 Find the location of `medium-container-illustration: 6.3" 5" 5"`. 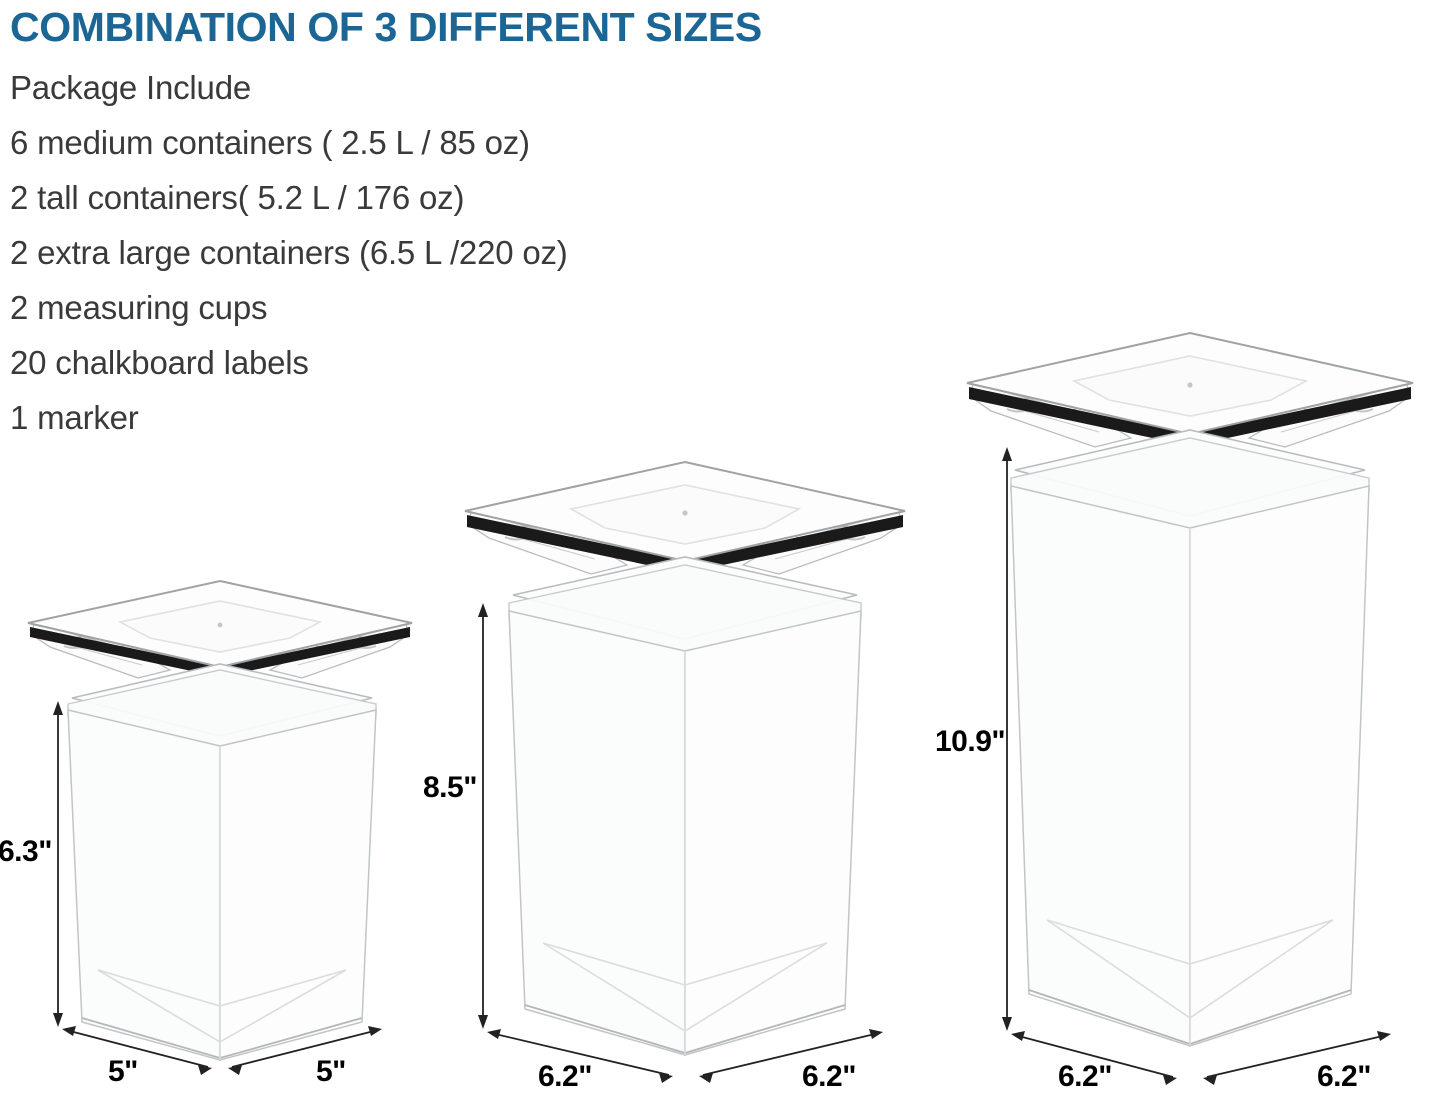

medium-container-illustration: 6.3" 5" 5" is located at coordinates (220, 835).